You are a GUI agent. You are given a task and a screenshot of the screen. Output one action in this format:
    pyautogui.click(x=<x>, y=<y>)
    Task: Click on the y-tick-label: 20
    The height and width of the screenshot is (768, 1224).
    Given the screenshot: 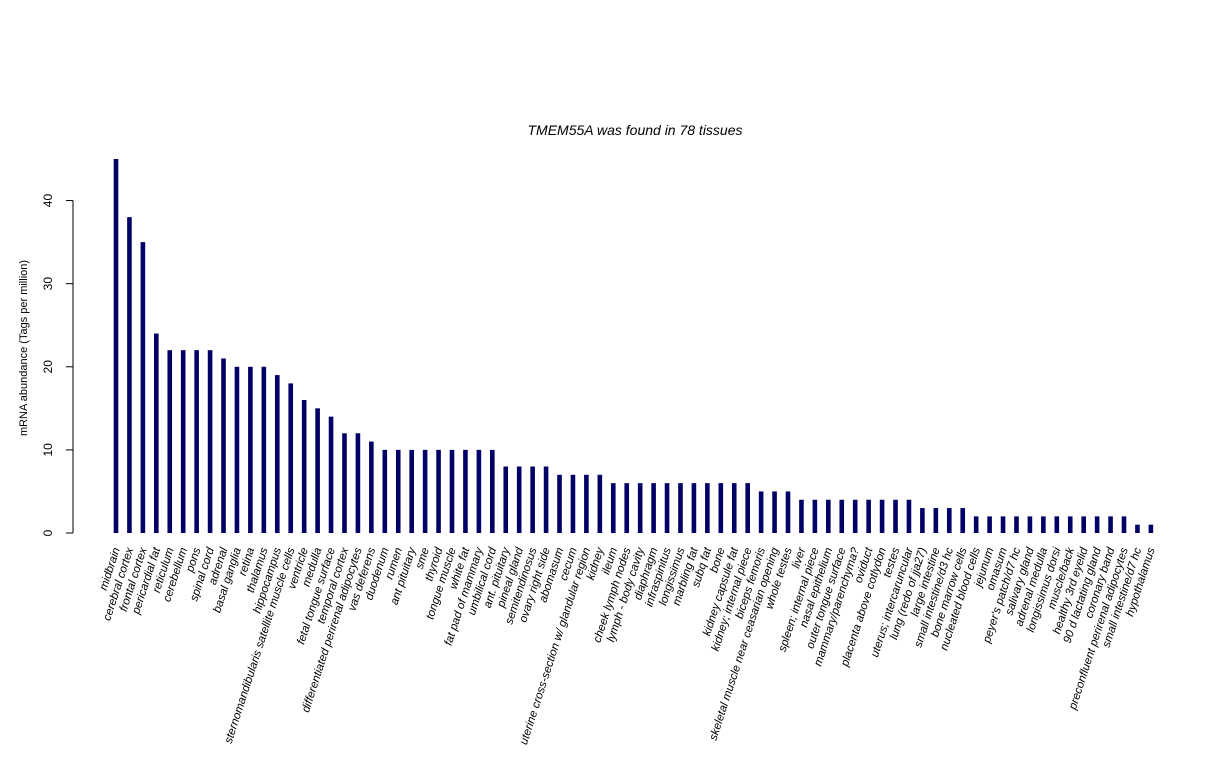 What is the action you would take?
    pyautogui.click(x=48, y=367)
    